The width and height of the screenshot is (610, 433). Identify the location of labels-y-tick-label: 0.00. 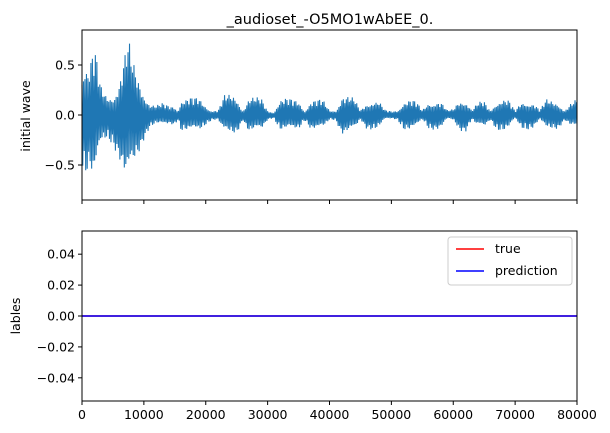
(61, 316).